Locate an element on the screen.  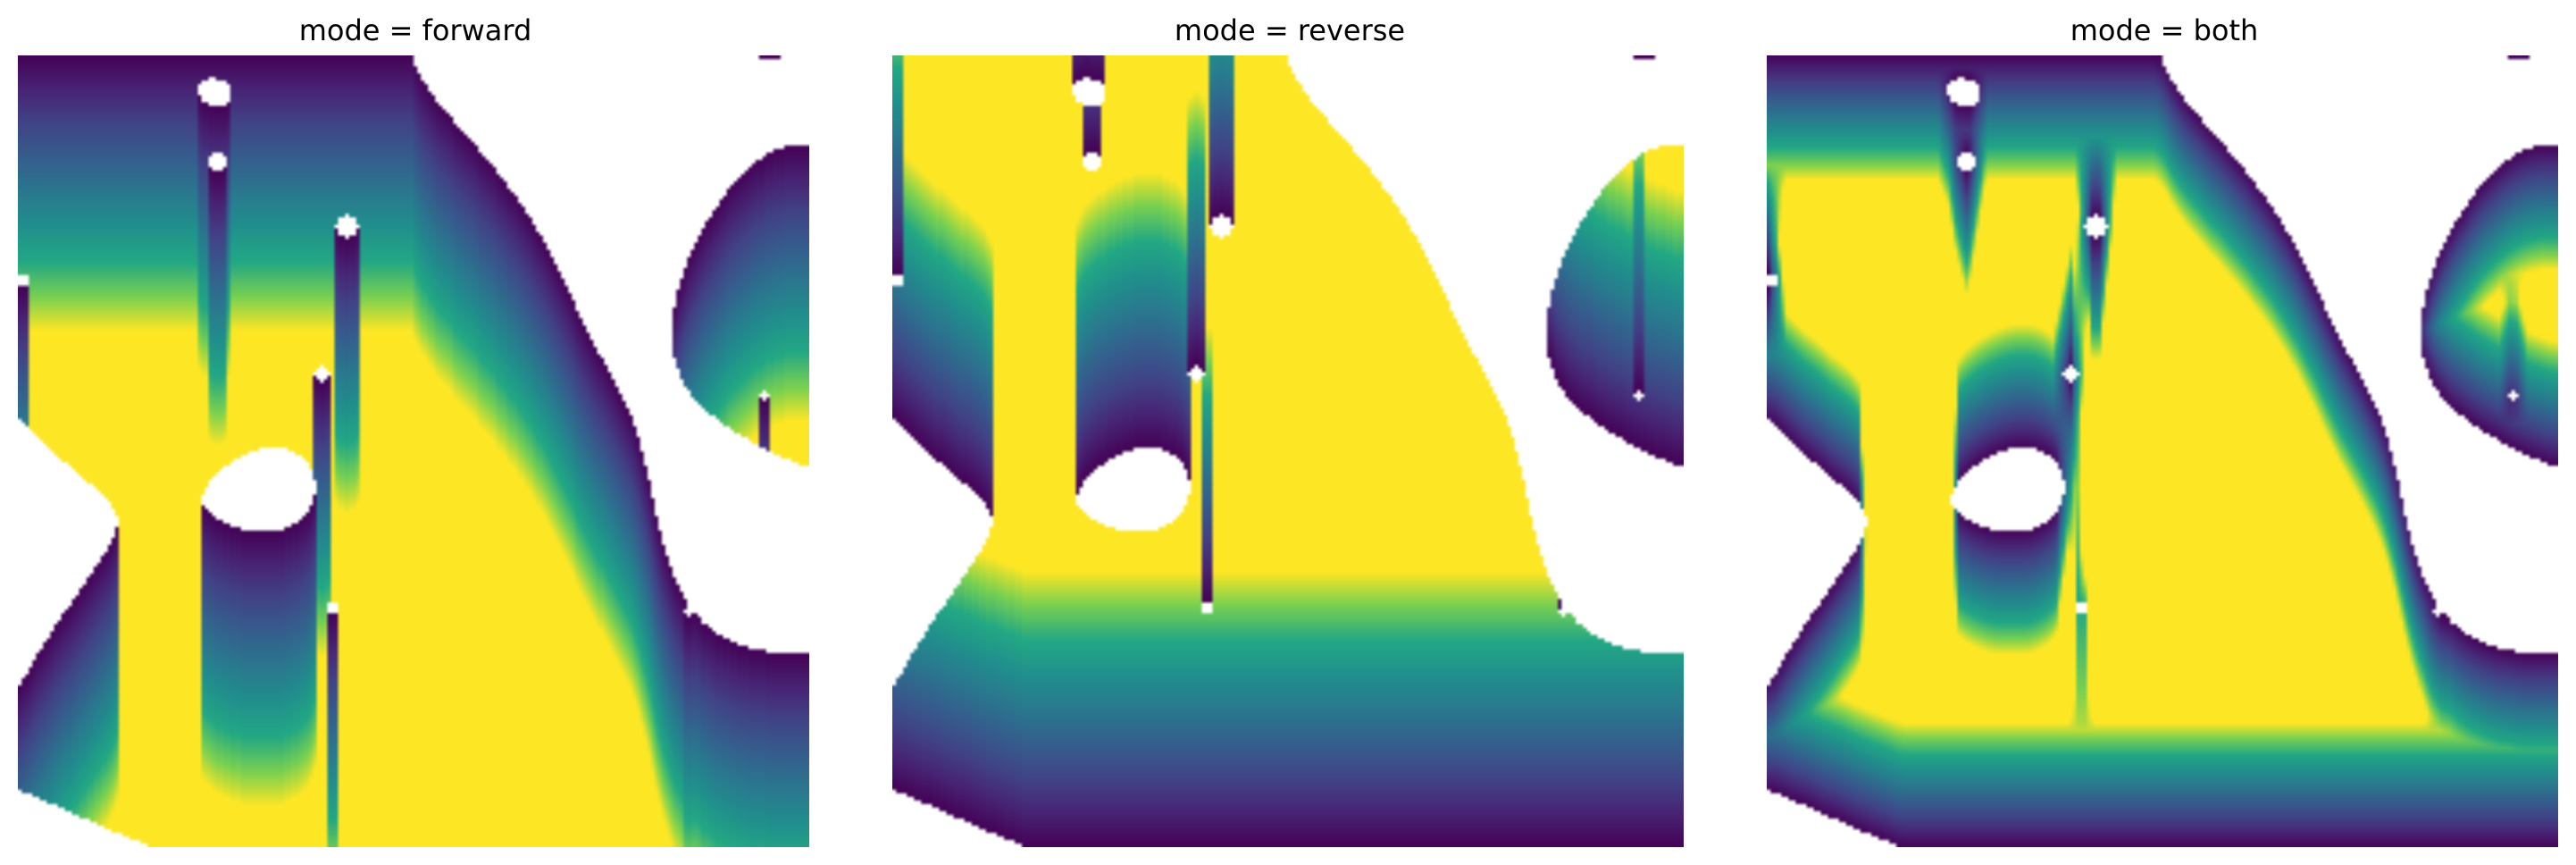
panel-title: mode = forward is located at coordinates (415, 30).